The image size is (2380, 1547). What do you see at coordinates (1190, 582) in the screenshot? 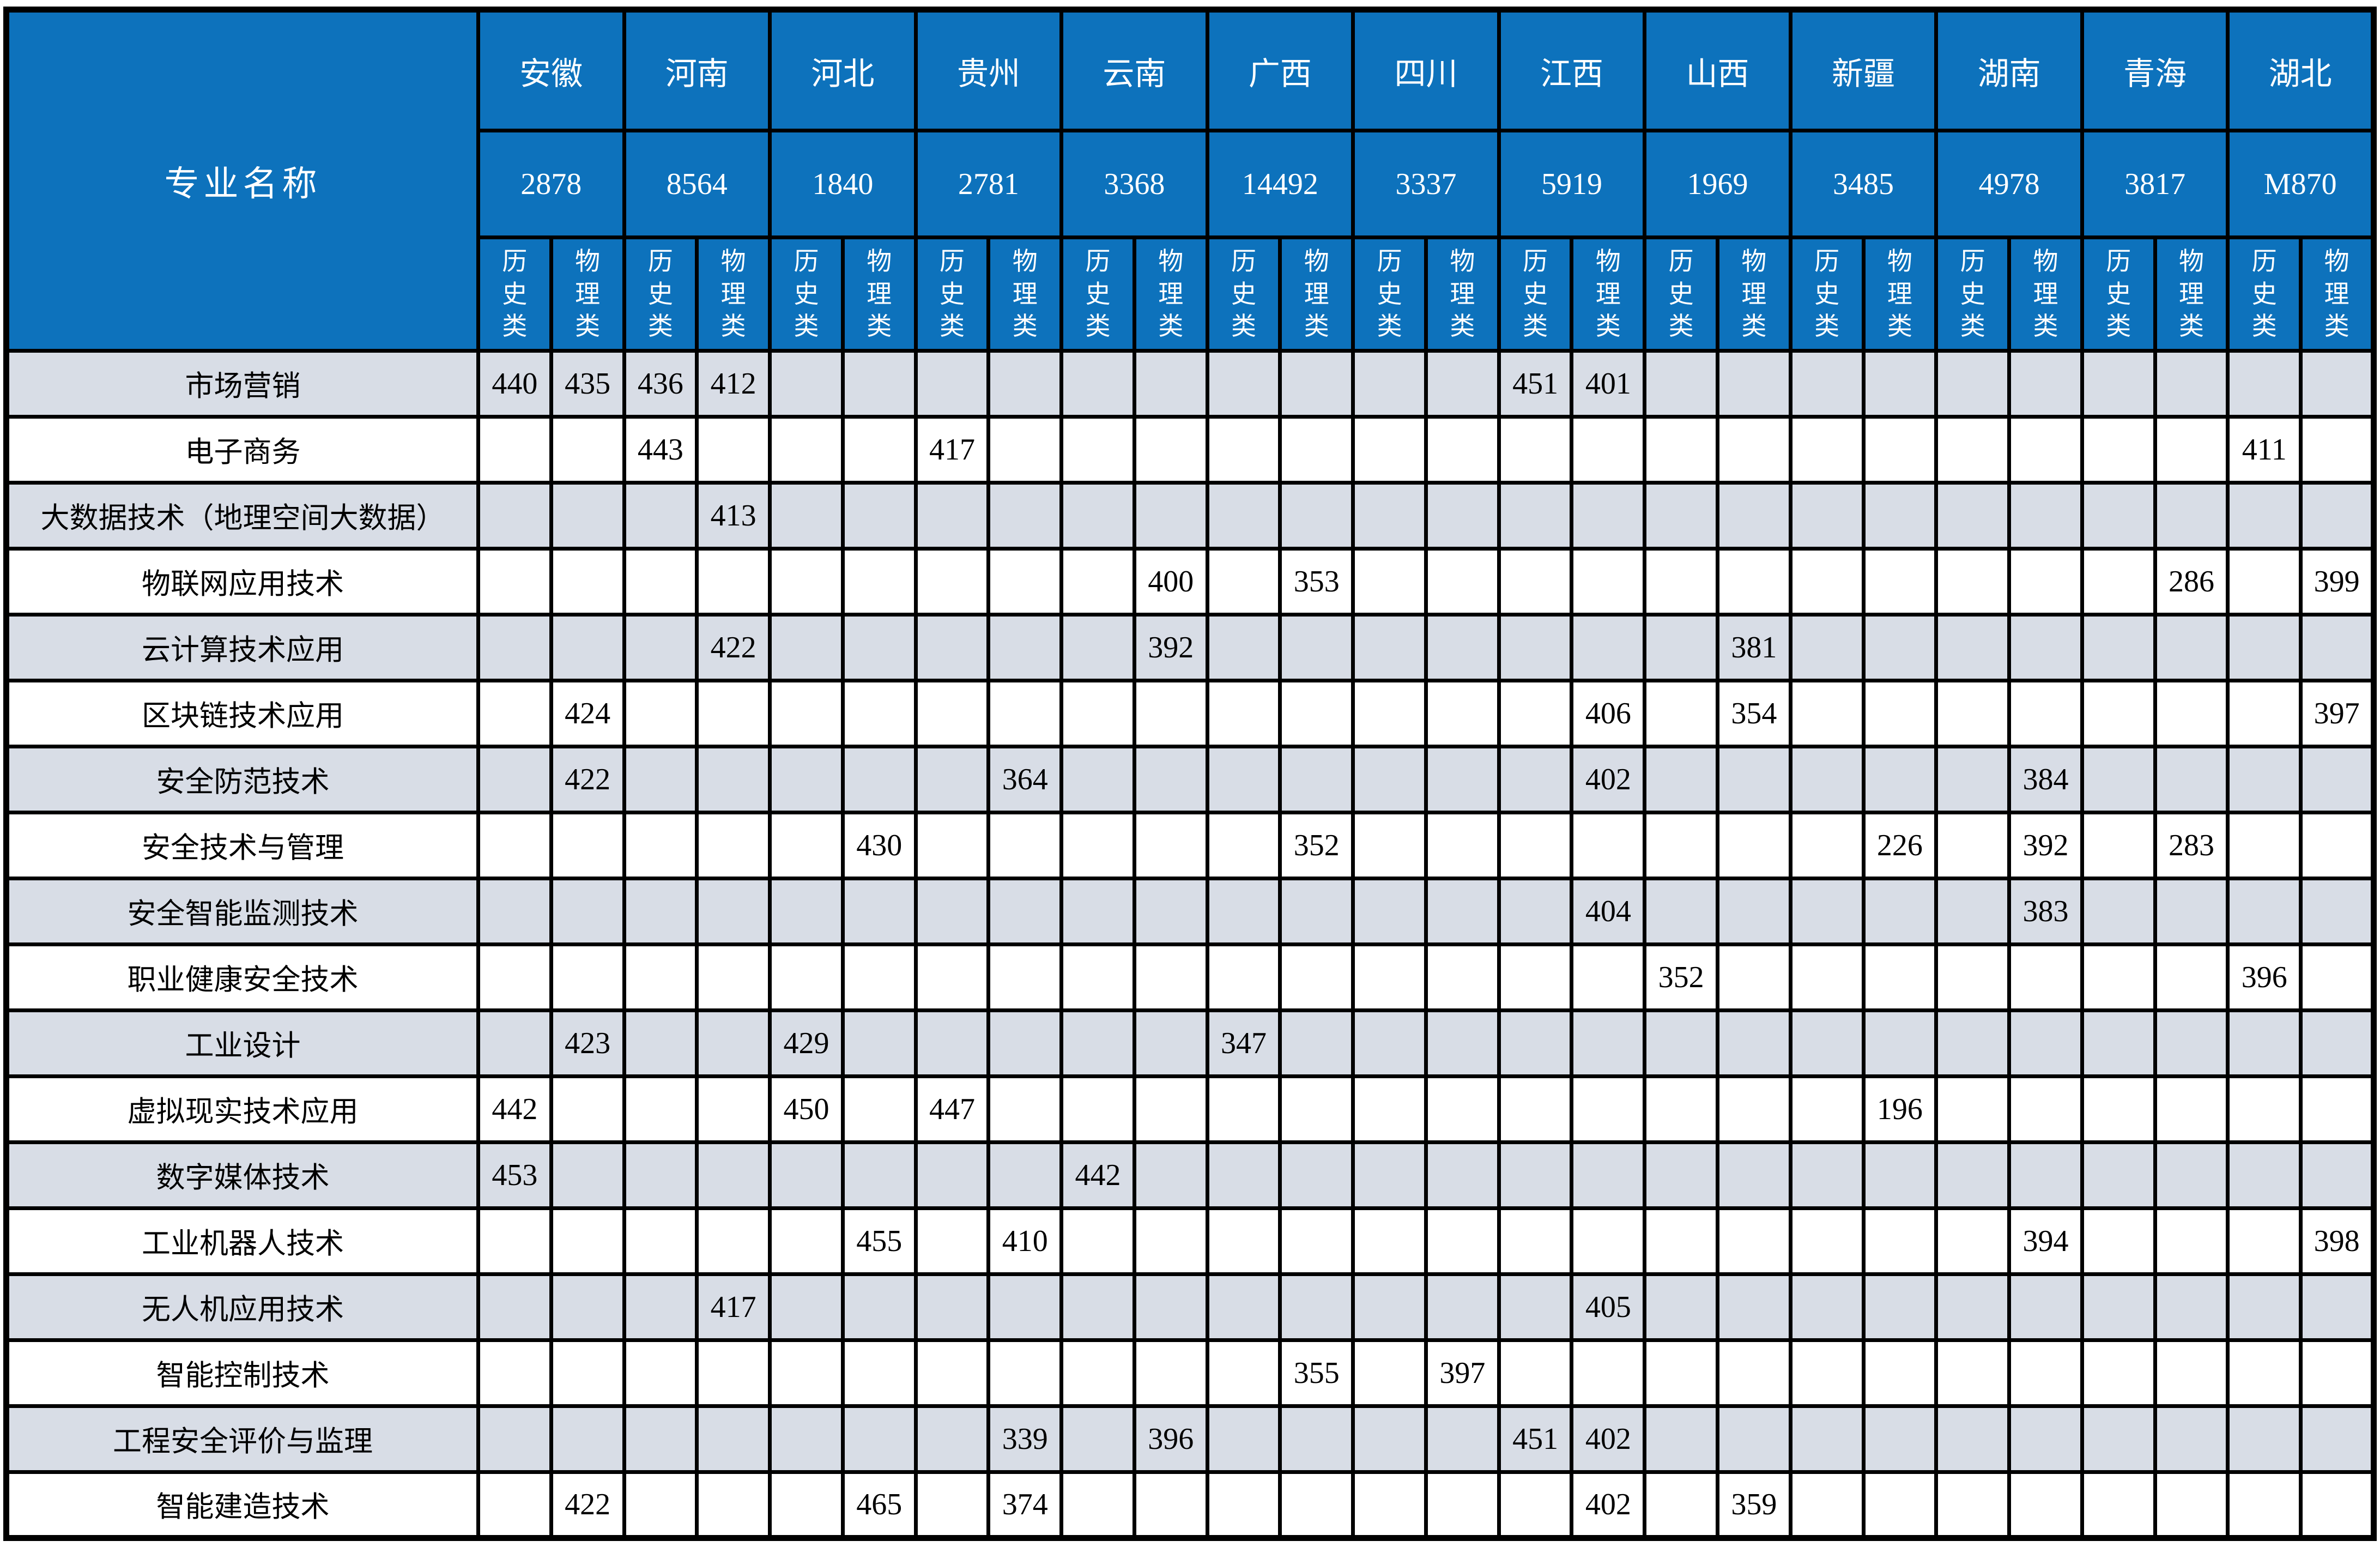
I see `table-row: 物联网应用技术 400 353 286 399` at bounding box center [1190, 582].